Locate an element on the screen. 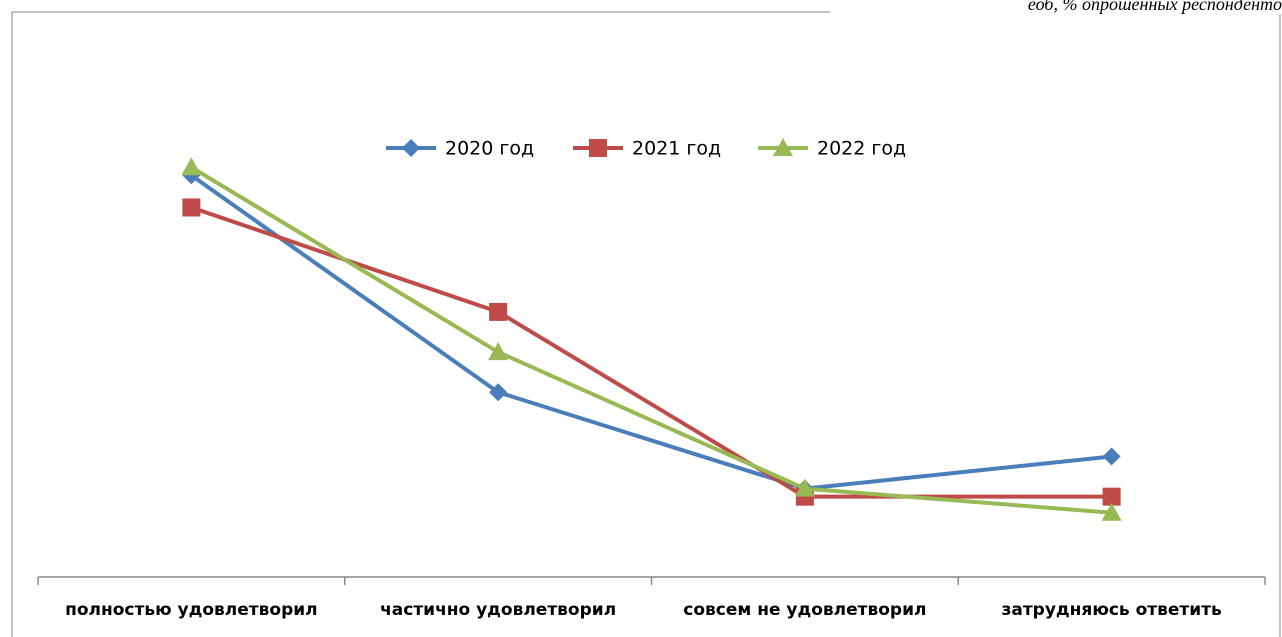 The height and width of the screenshot is (637, 1282). title-background is located at coordinates (1056, 7).